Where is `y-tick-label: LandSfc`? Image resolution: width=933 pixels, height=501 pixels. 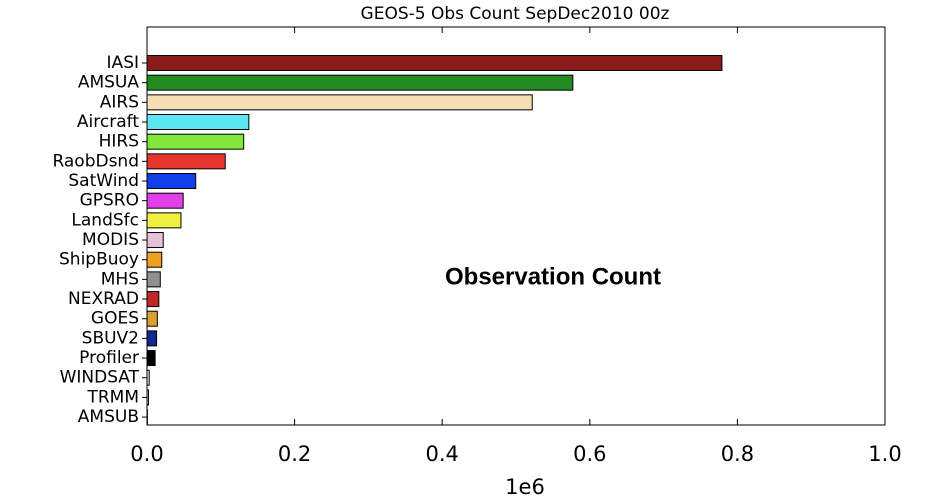 y-tick-label: LandSfc is located at coordinates (105, 220).